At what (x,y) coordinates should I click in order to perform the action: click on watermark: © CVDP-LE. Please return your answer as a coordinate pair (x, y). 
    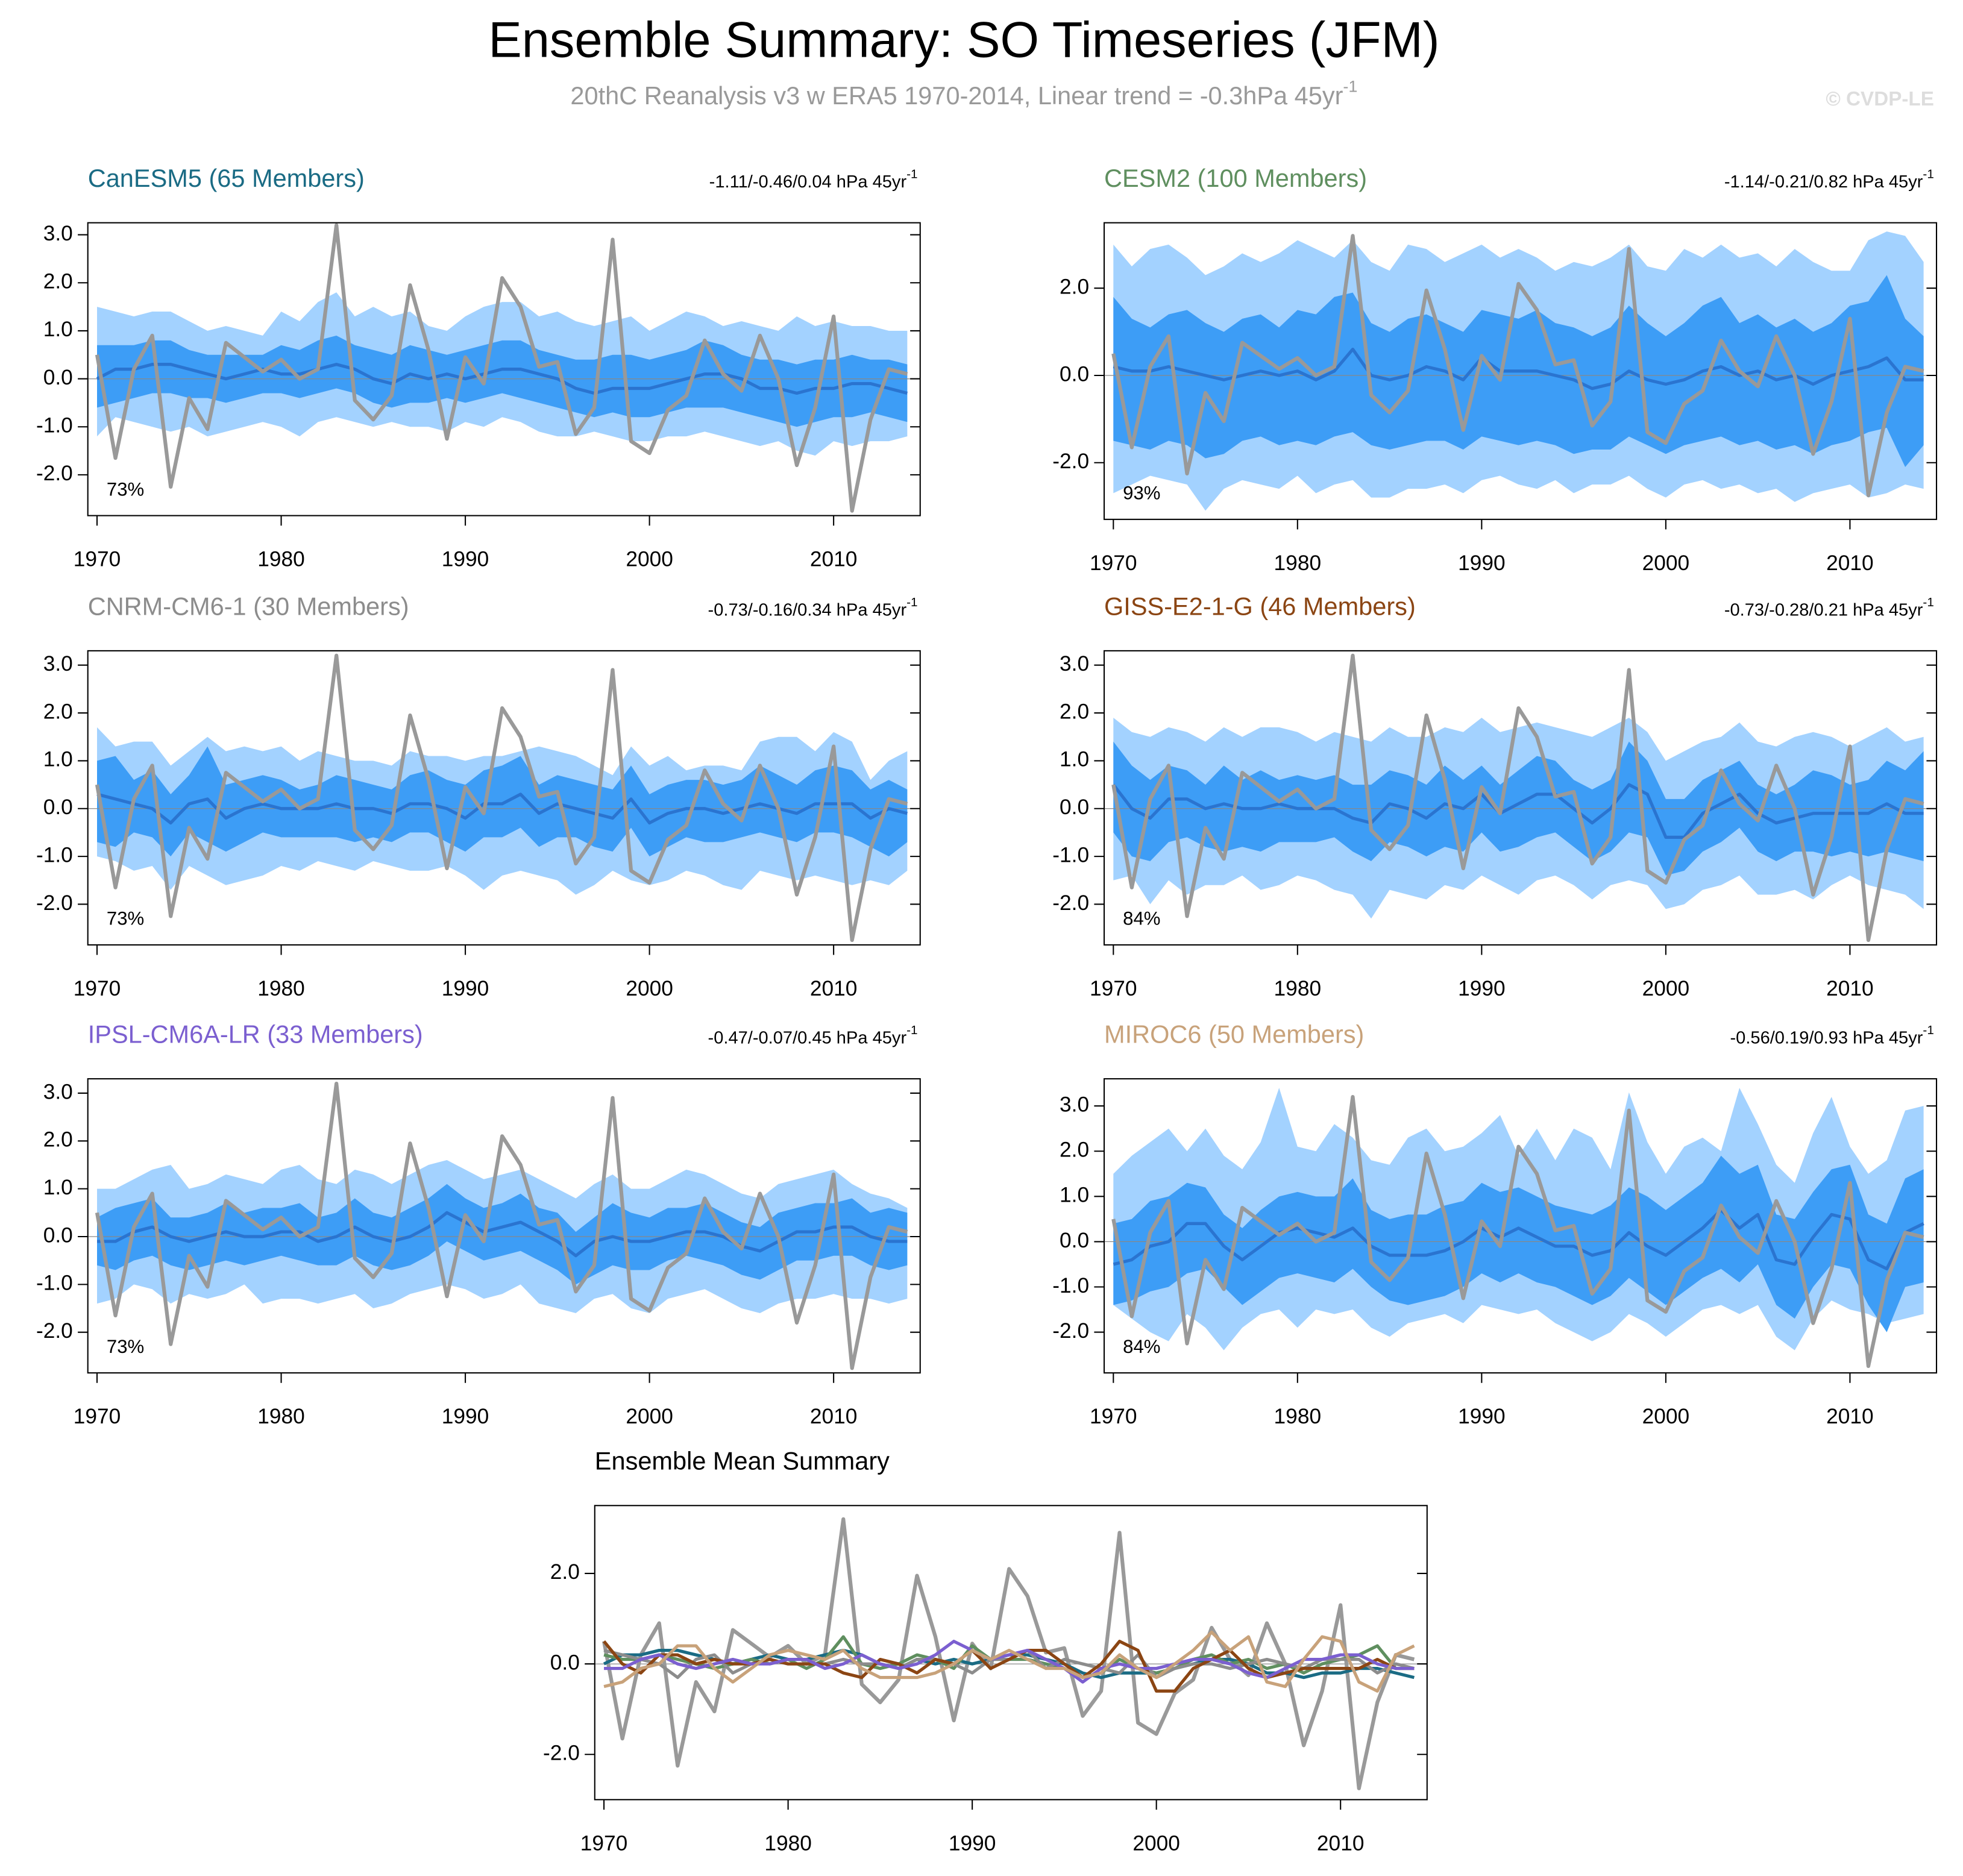
    Looking at the image, I should click on (1880, 99).